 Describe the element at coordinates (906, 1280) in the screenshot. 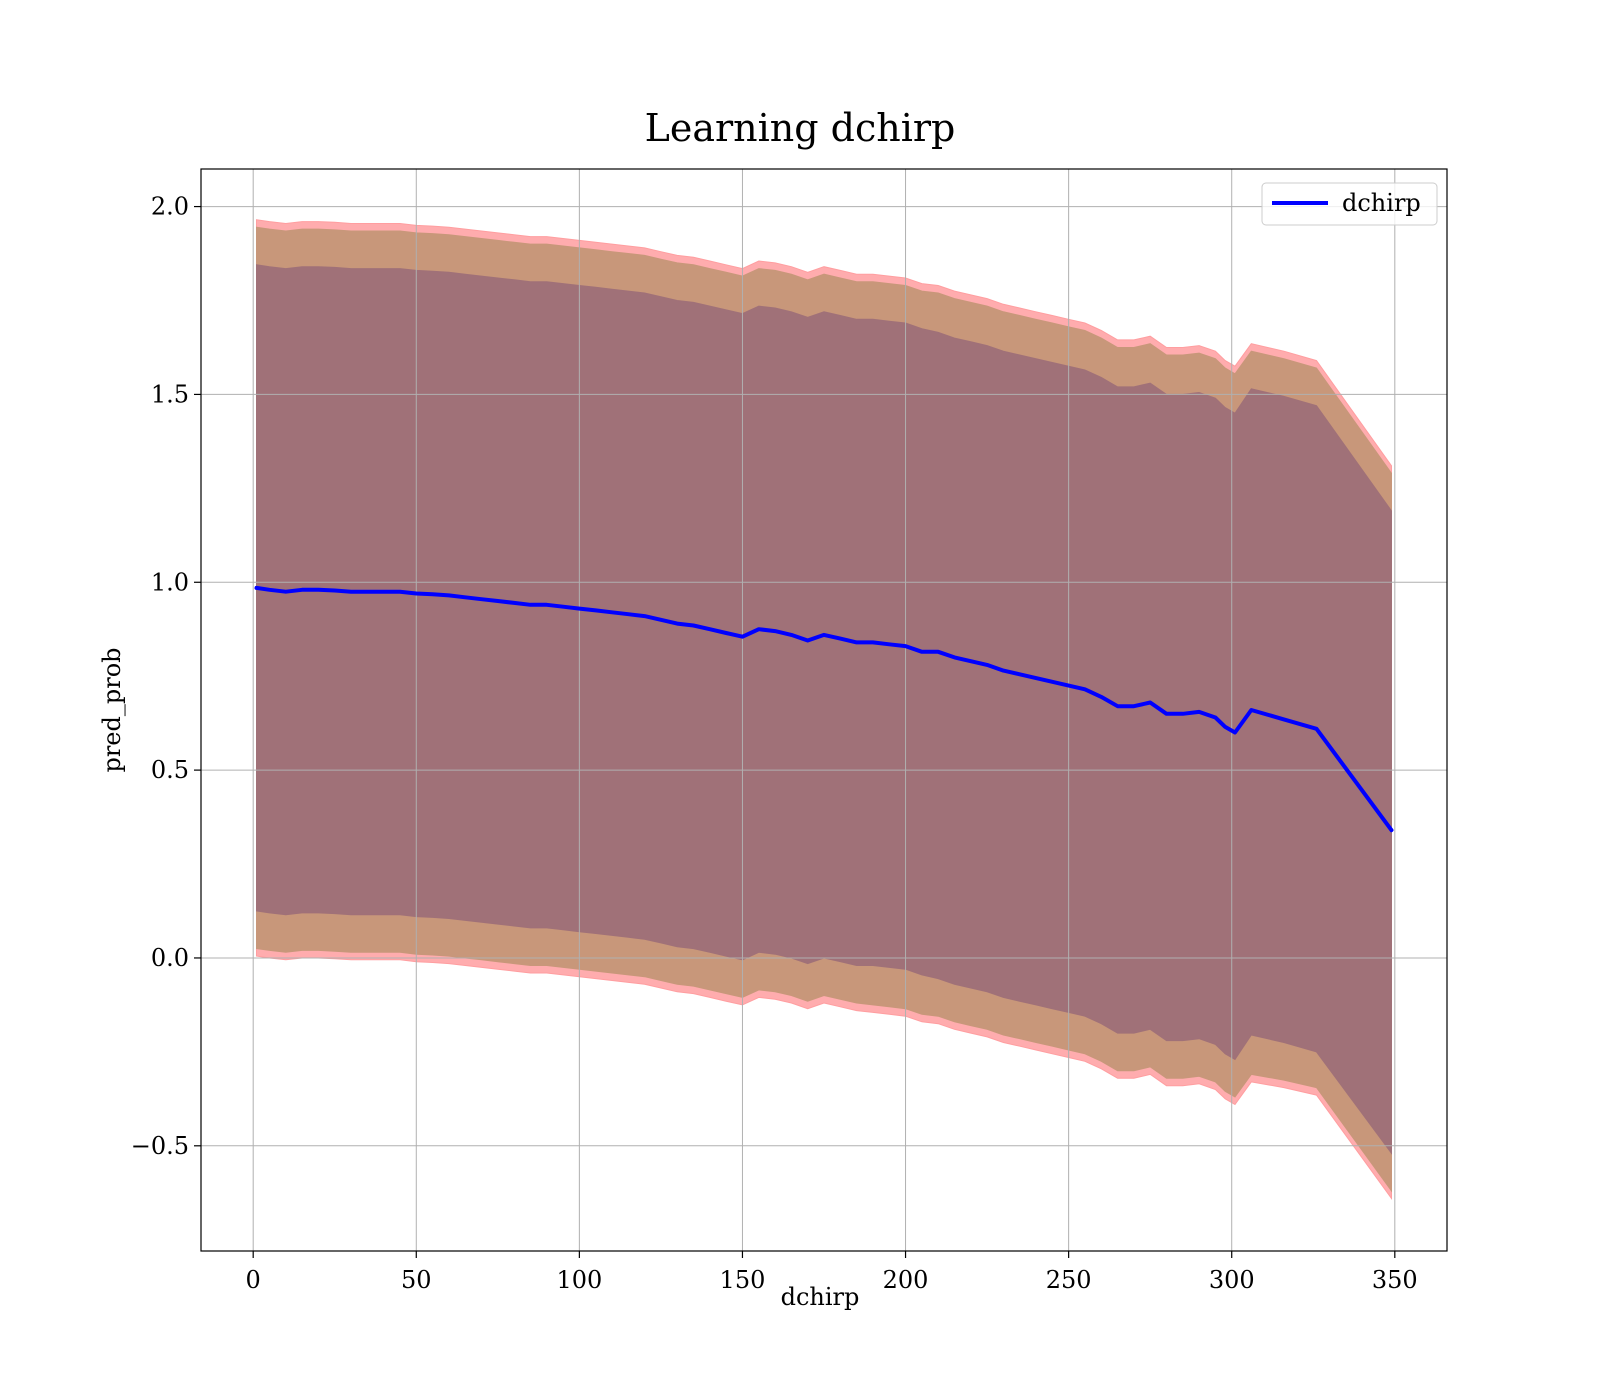

I see `x-tick-label: 200` at that location.